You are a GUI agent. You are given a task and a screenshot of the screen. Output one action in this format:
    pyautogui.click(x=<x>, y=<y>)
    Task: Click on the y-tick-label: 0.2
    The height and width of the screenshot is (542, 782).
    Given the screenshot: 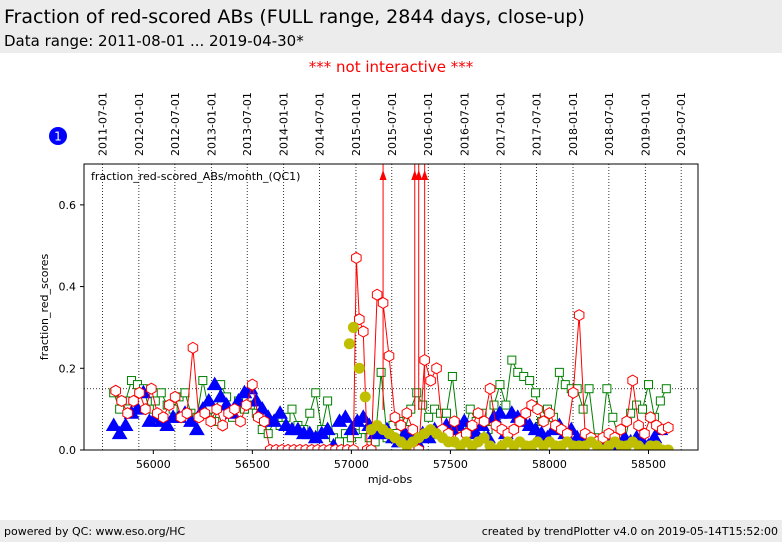 What is the action you would take?
    pyautogui.click(x=68, y=368)
    